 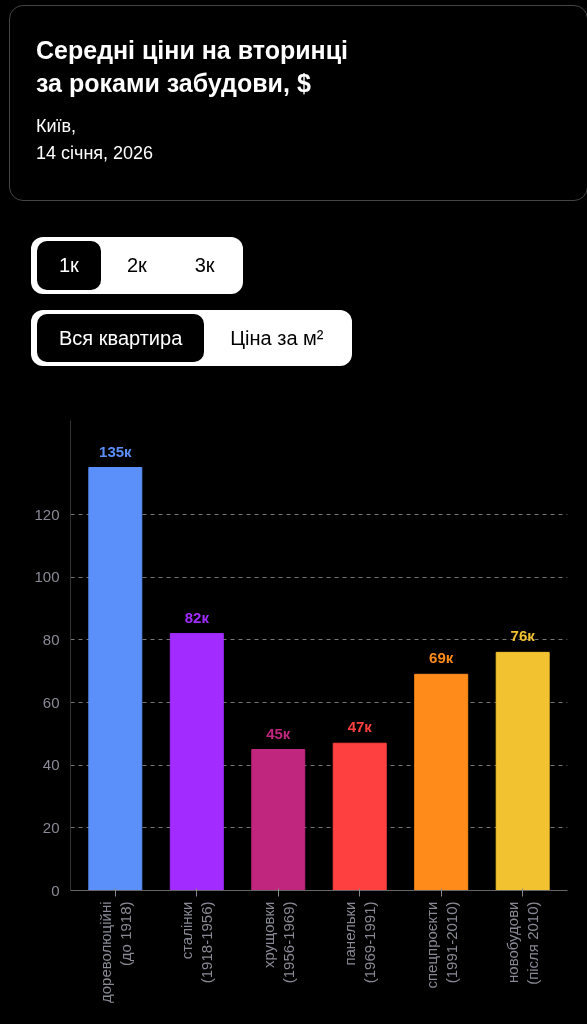 What do you see at coordinates (278, 733) in the screenshot?
I see `data-label: 45к` at bounding box center [278, 733].